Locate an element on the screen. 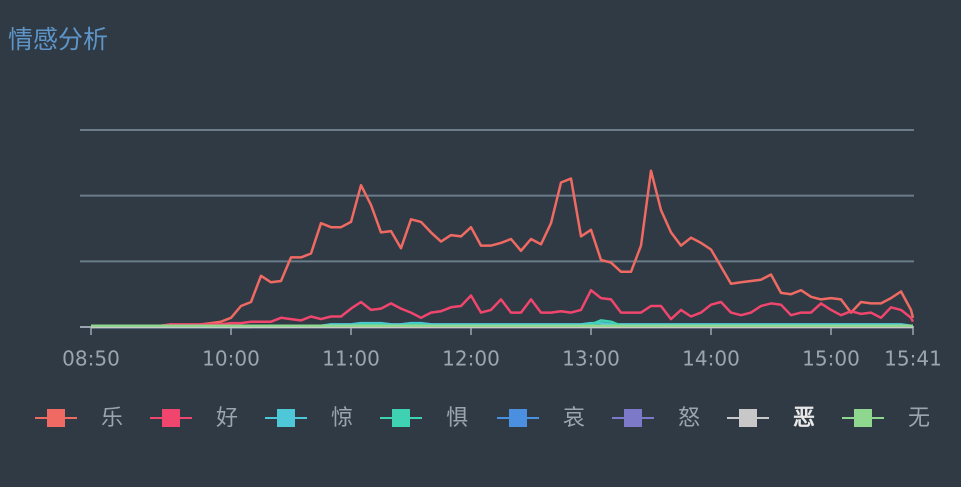  legend-item: 乐 is located at coordinates (79, 418).